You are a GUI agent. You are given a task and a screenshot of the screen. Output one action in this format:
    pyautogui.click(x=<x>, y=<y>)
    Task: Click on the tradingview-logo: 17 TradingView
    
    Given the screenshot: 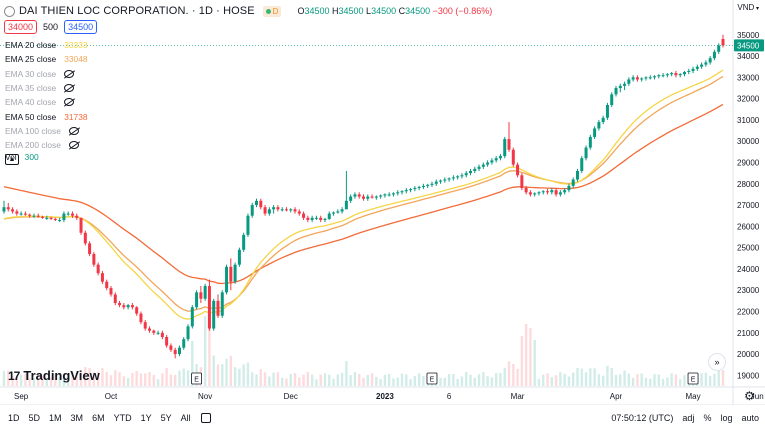 What is the action you would take?
    pyautogui.click(x=54, y=375)
    